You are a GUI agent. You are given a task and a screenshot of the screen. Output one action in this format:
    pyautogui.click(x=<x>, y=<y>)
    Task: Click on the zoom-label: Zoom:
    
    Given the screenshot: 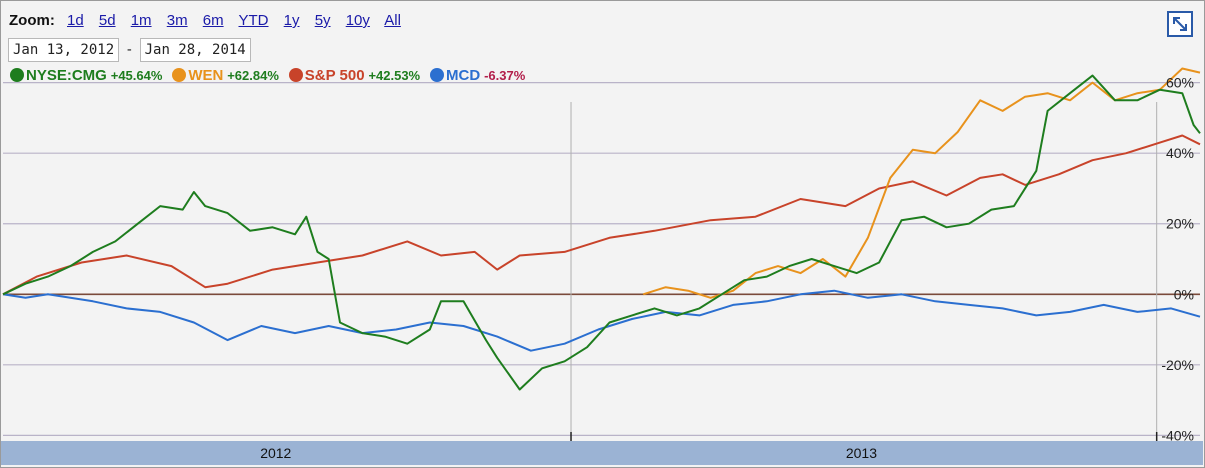 What is the action you would take?
    pyautogui.click(x=32, y=20)
    